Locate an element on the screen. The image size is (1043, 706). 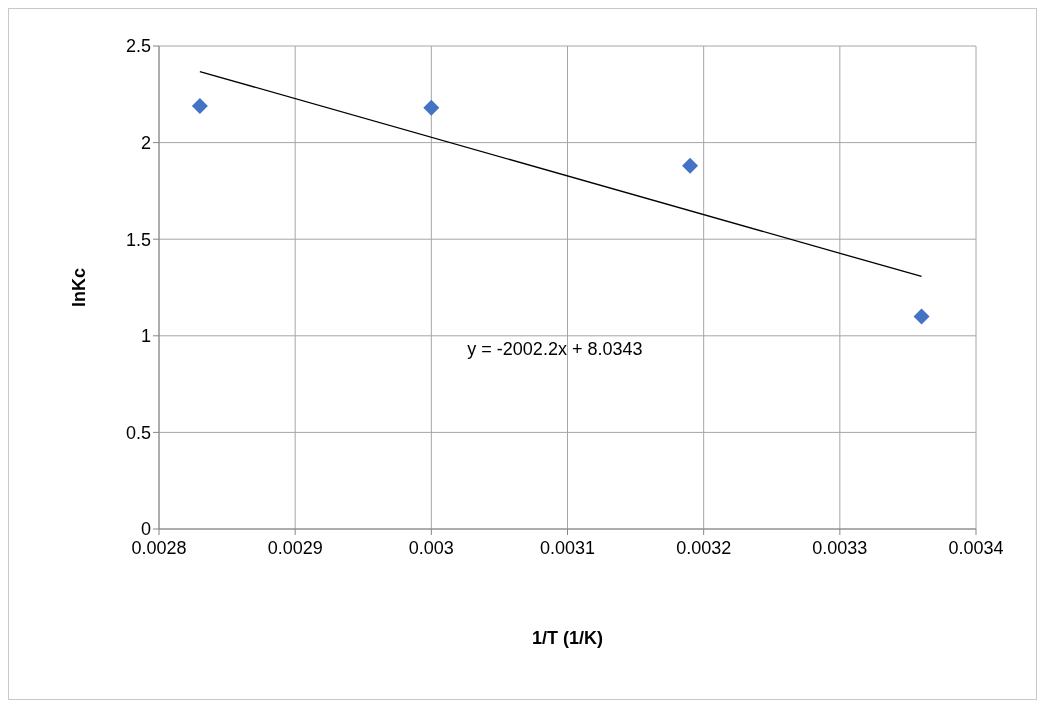
x-tick-label: 0.0032 is located at coordinates (704, 547).